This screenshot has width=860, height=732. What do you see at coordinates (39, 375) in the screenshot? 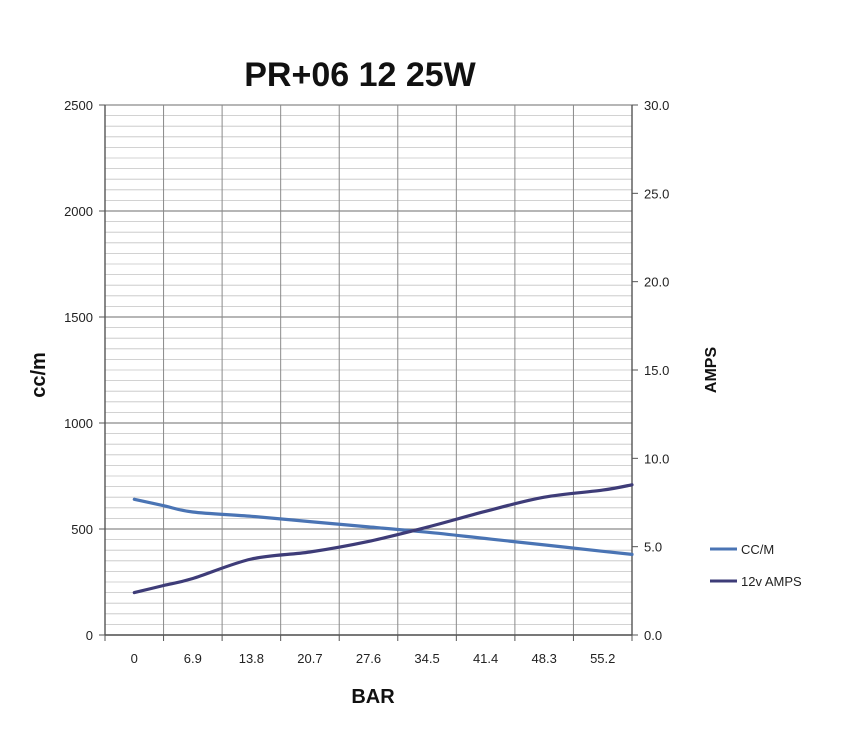
I see `y-axis-title: cc/m` at bounding box center [39, 375].